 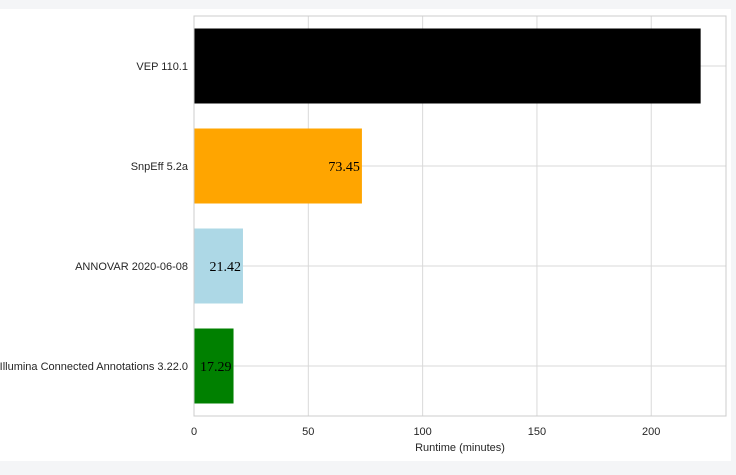 What do you see at coordinates (94, 367) in the screenshot?
I see `y-tick-label: Illumina Connected Annotations 3.22.0` at bounding box center [94, 367].